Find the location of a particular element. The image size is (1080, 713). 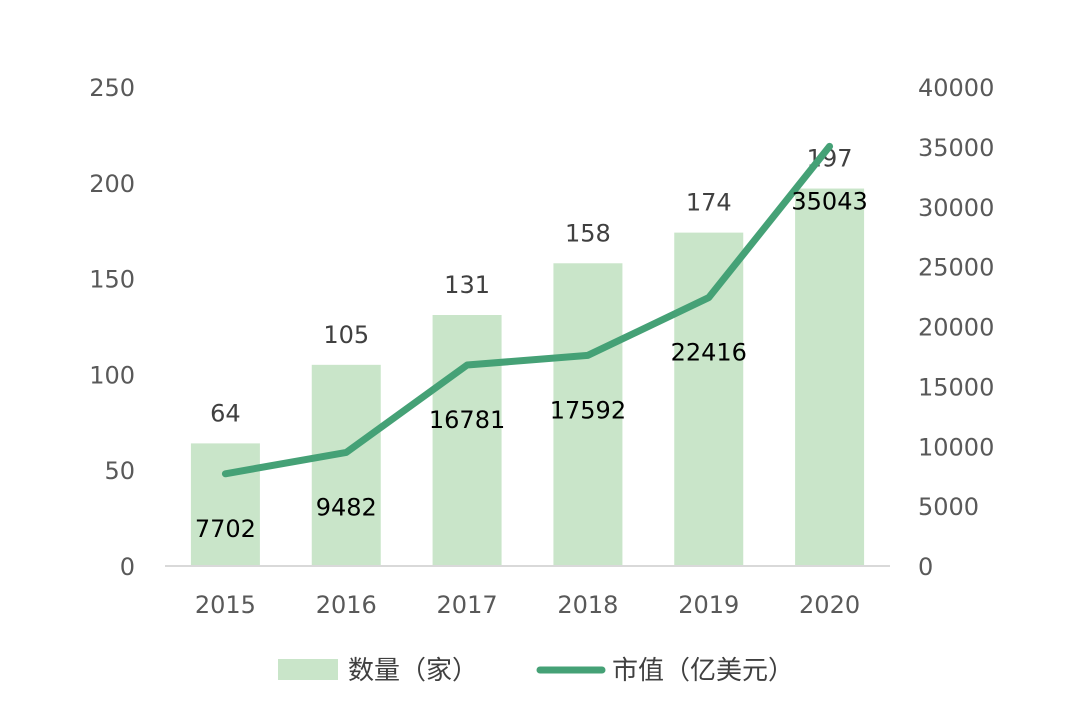

right-axis-ticks: 0 5000 10000 15000 20000 25000 30000 35000 40000 is located at coordinates (956, 327).